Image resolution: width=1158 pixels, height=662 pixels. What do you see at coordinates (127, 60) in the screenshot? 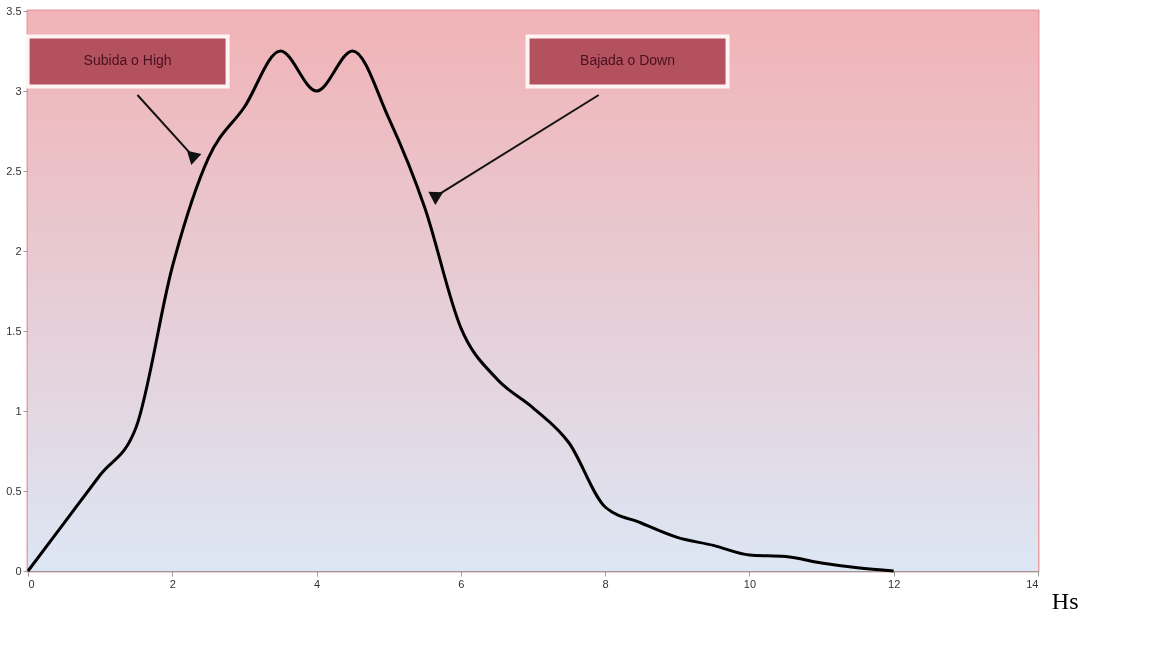
I see `annotation: Subida o High` at bounding box center [127, 60].